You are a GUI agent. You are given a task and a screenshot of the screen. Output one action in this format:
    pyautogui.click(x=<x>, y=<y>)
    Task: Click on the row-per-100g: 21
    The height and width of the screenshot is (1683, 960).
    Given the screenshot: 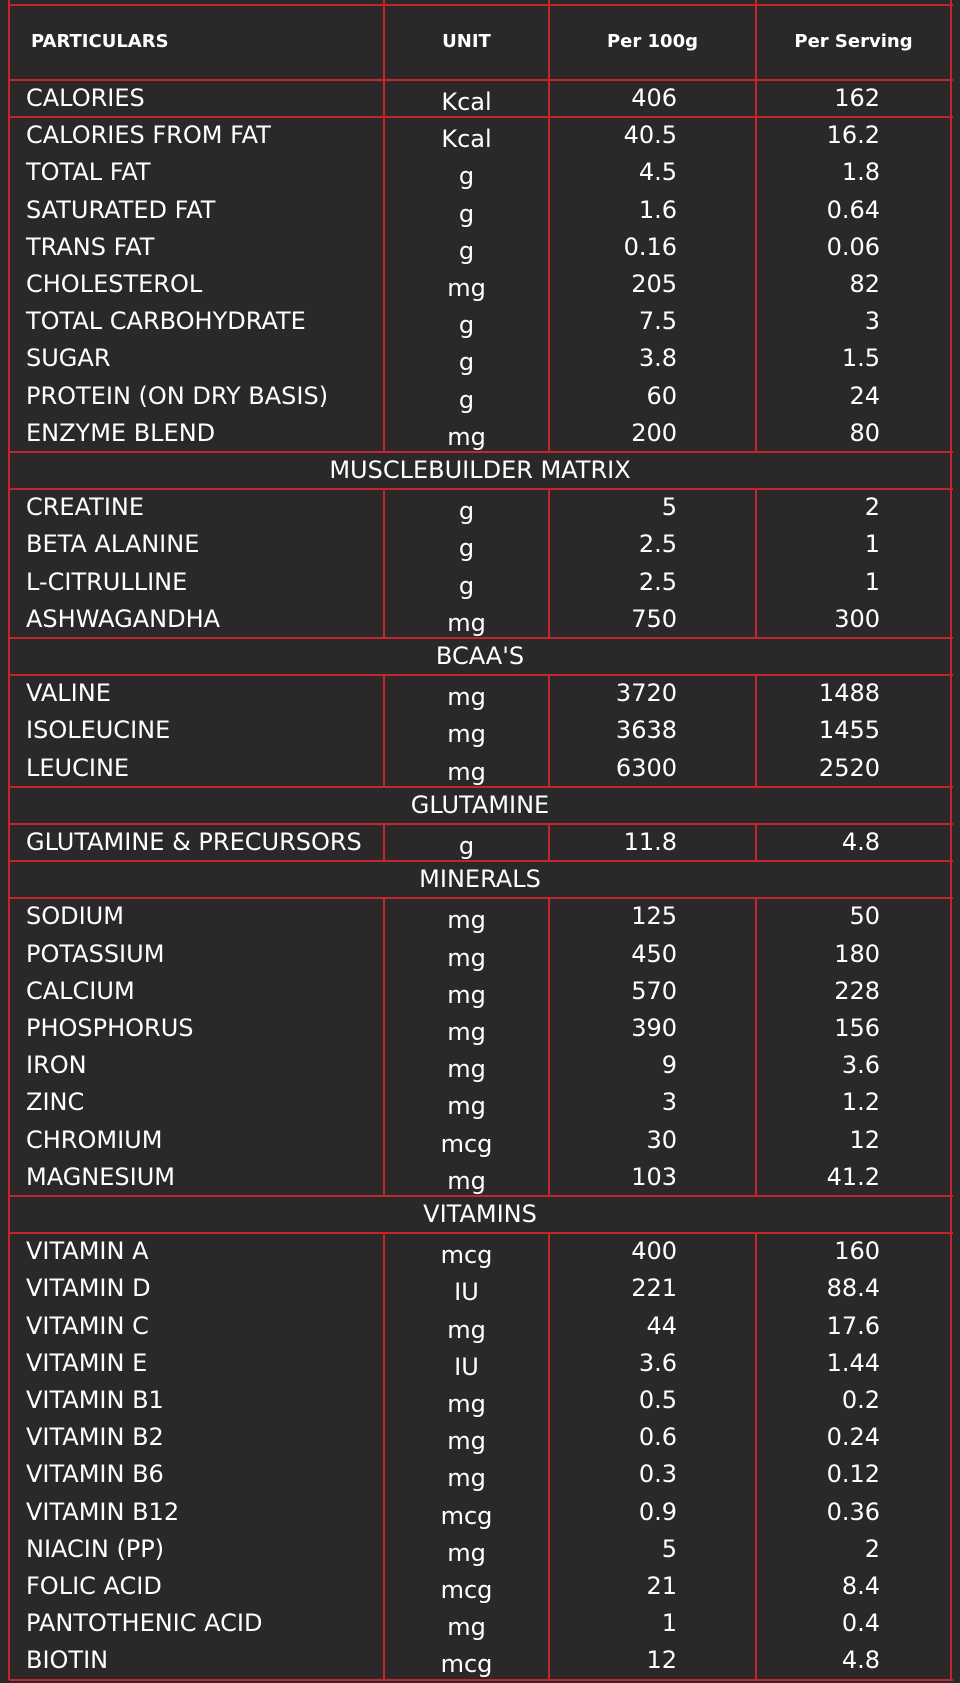 What is the action you would take?
    pyautogui.click(x=661, y=1586)
    